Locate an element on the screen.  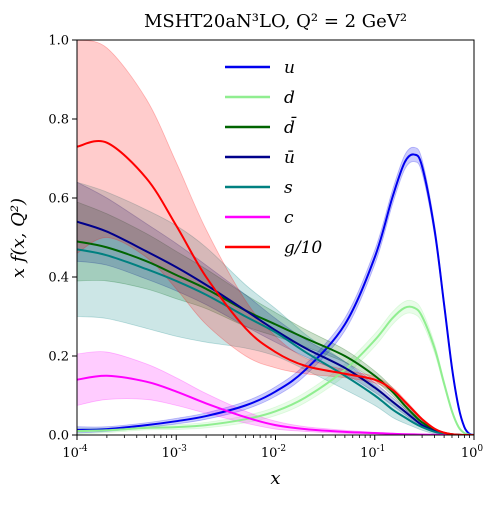
y-tick-label: 0.4 is located at coordinates (58, 278).